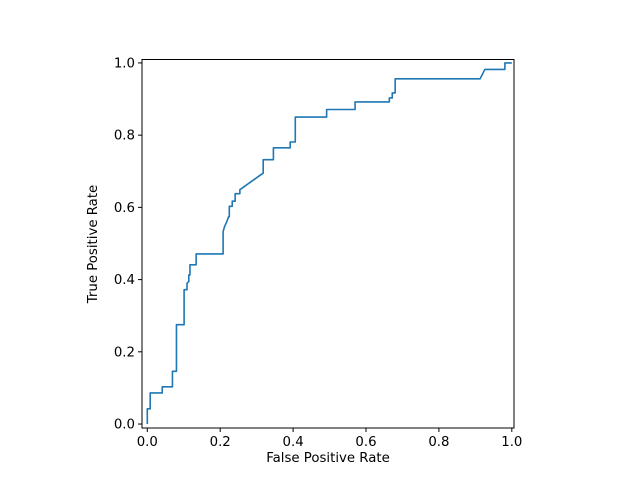  I want to click on x-tick-label: 0.6, so click(365, 442).